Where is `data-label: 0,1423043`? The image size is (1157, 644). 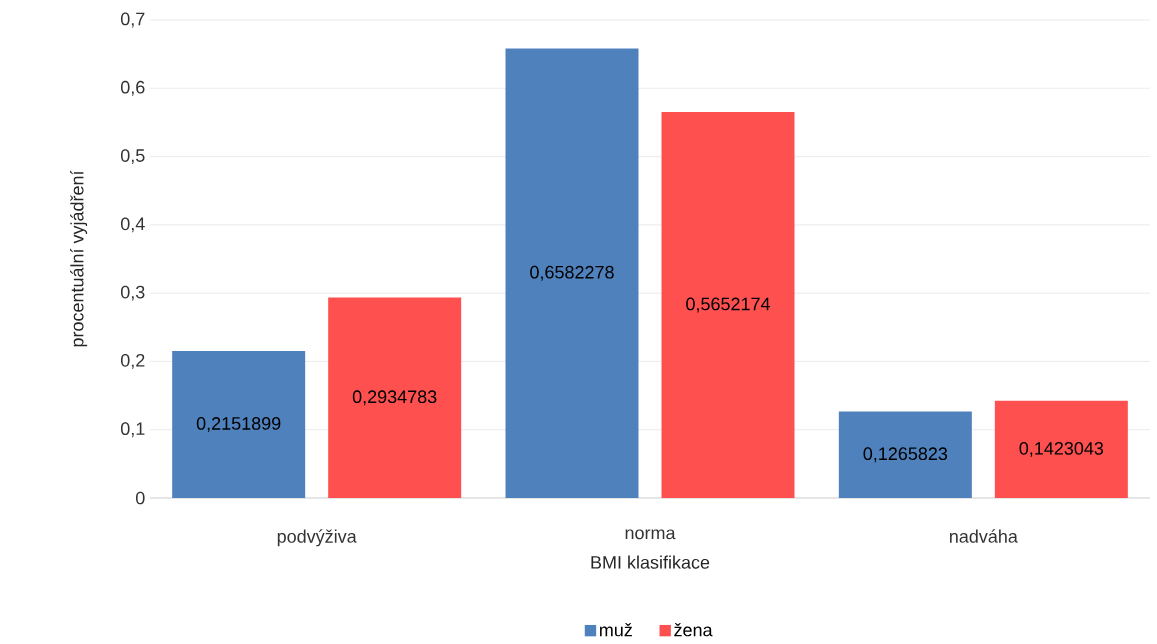 data-label: 0,1423043 is located at coordinates (1061, 449).